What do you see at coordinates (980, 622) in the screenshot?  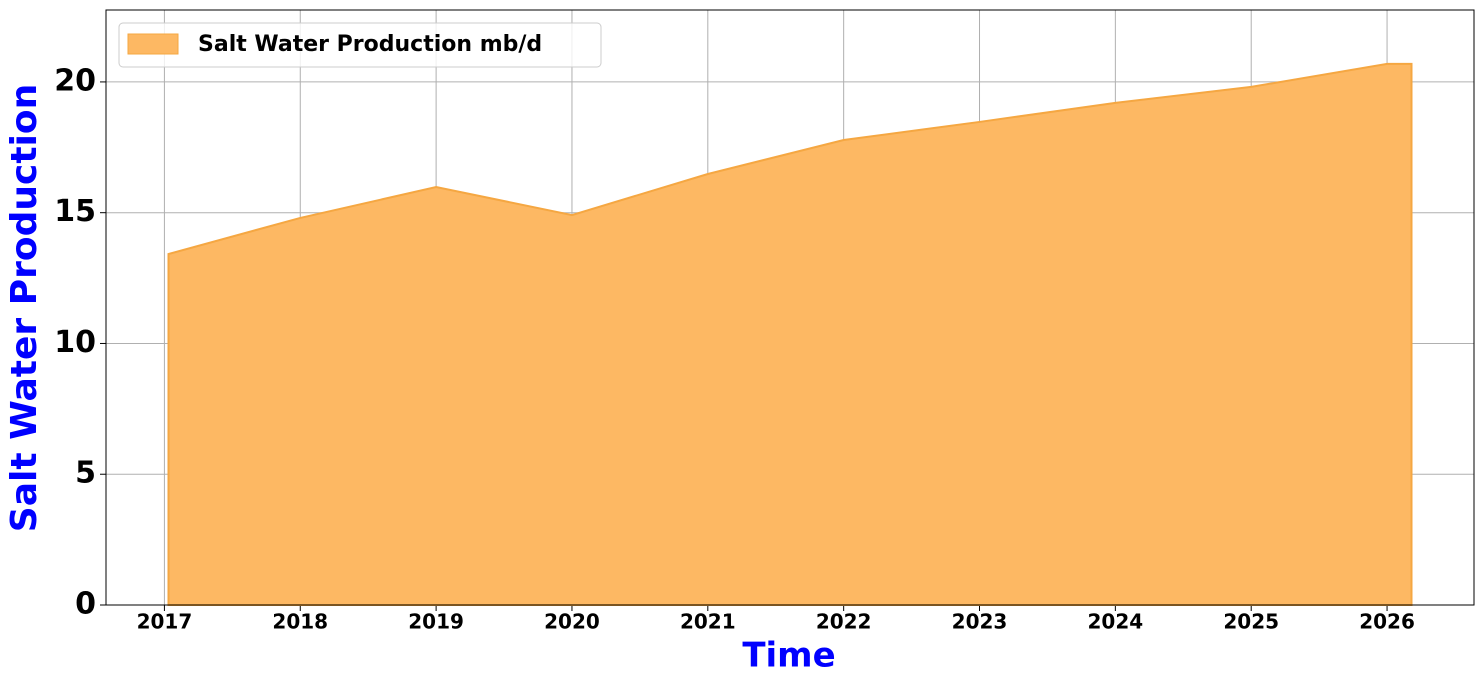 I see `x-tick-label: 2023` at bounding box center [980, 622].